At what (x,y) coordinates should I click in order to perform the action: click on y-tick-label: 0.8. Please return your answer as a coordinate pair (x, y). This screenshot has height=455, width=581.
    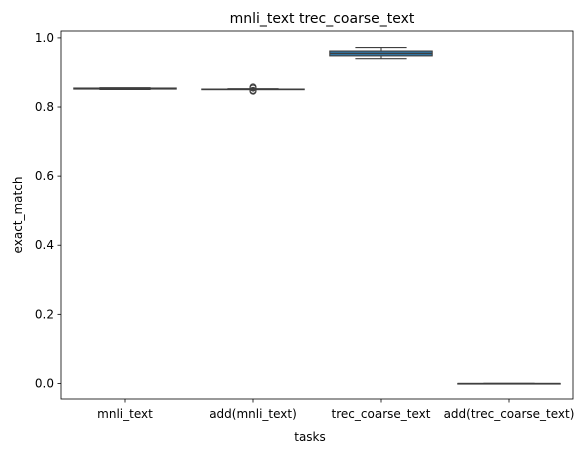
    Looking at the image, I should click on (44, 107).